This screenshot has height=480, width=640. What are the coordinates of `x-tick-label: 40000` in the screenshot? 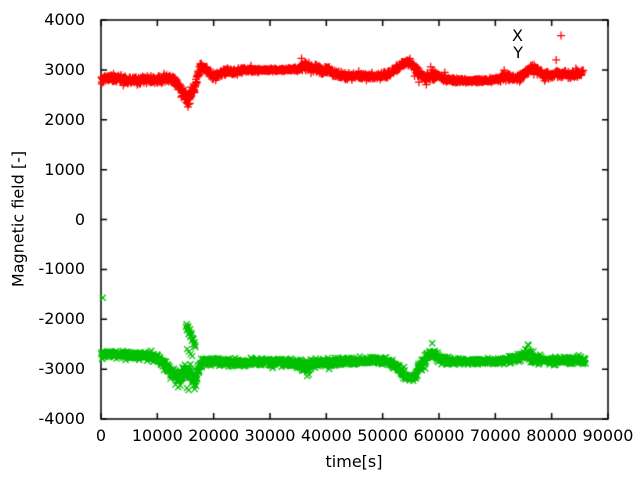 It's located at (326, 435).